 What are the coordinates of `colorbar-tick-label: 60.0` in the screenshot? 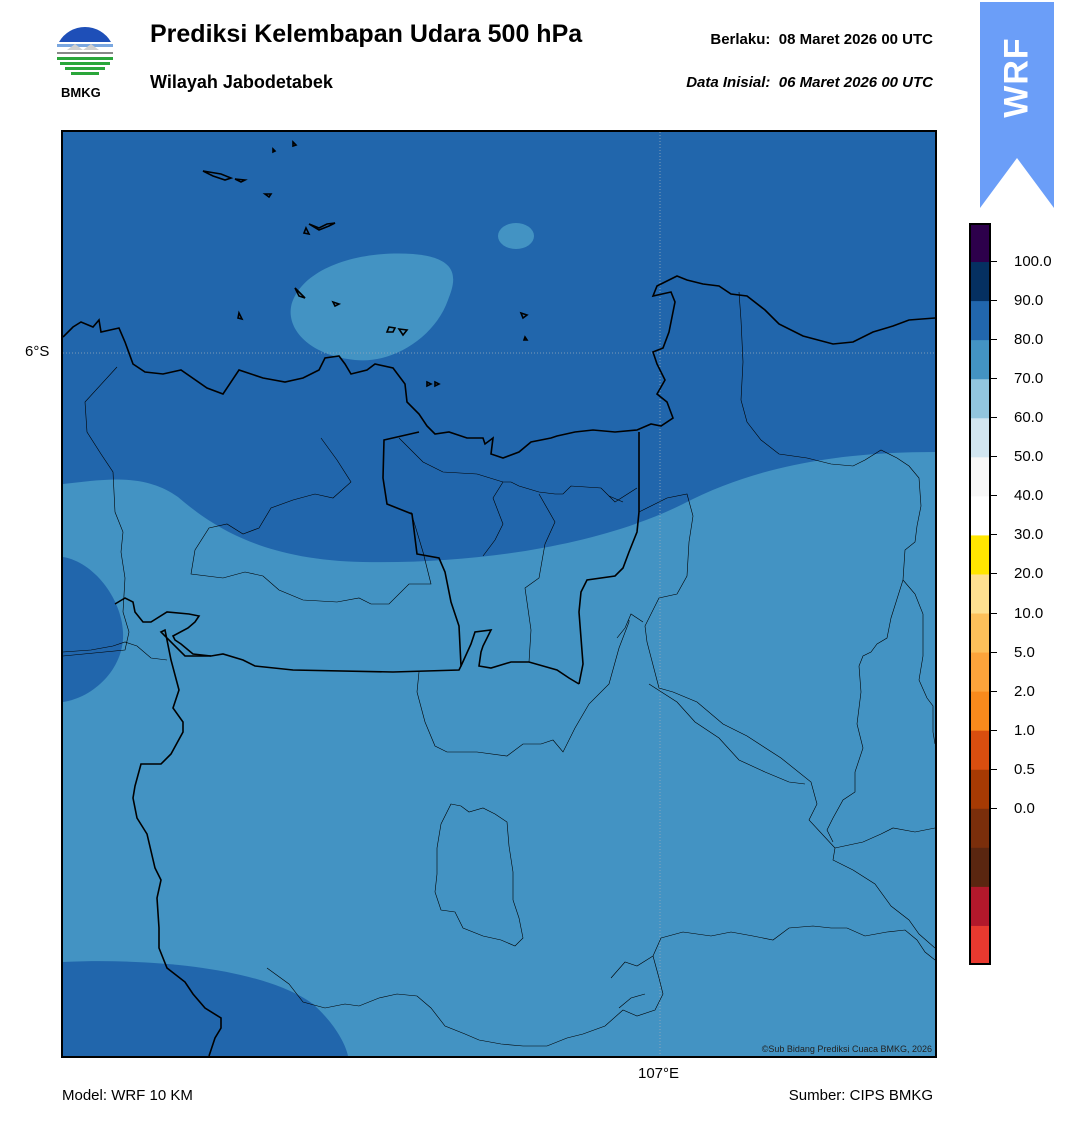 It's located at (1029, 418).